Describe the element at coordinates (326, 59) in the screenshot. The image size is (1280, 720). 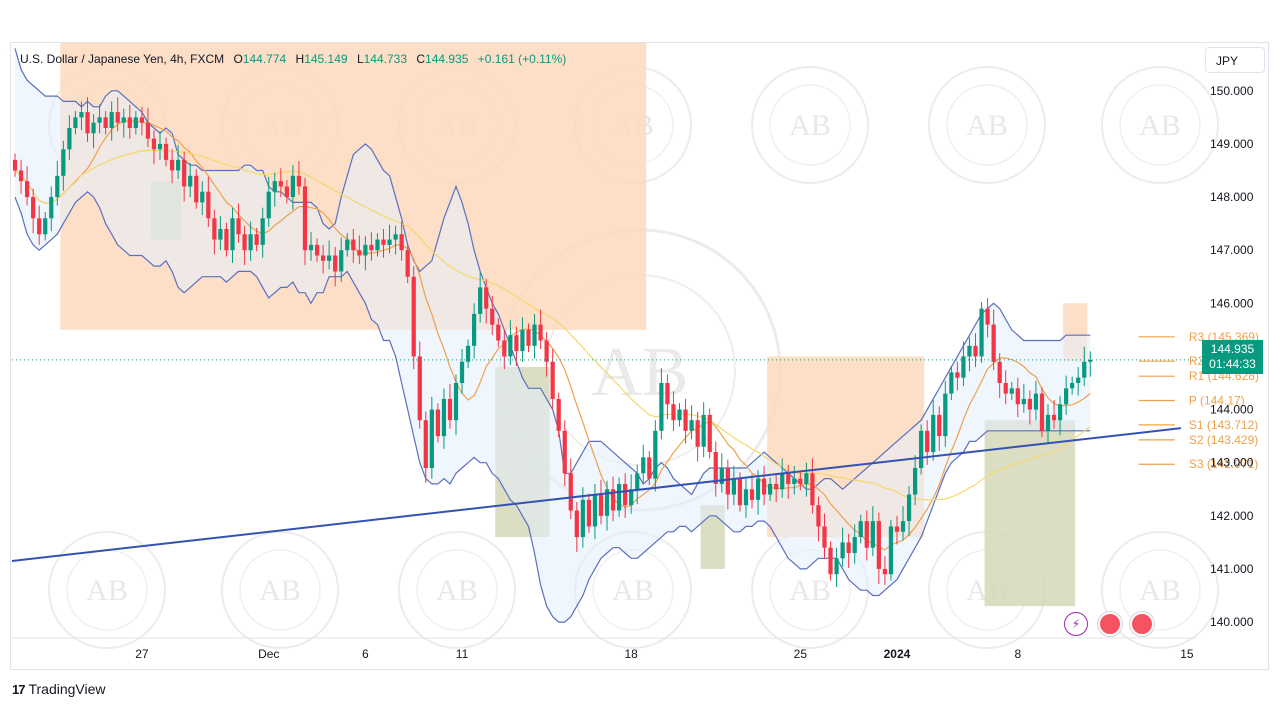
I see `high-value: 145.149` at that location.